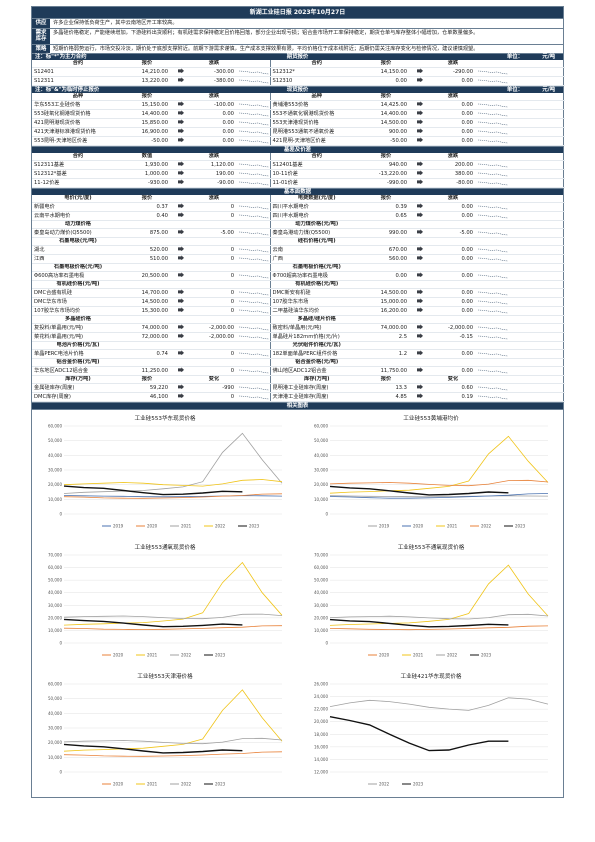  Describe the element at coordinates (321, 759) in the screenshot. I see `y-tick-label: 14,000` at that location.